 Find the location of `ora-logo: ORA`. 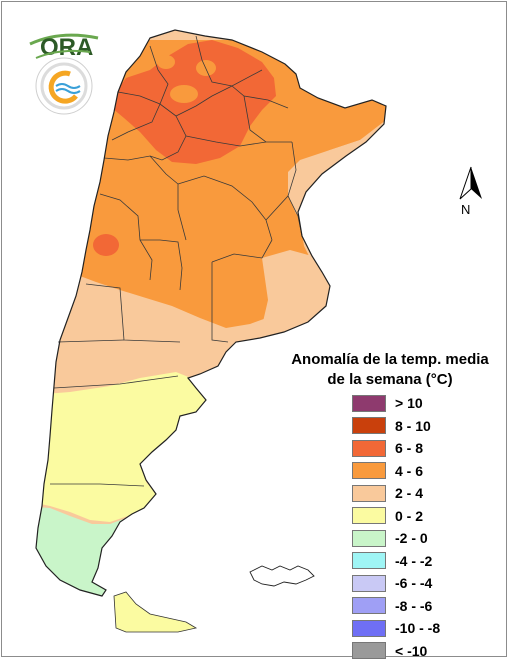

ora-logo: ORA is located at coordinates (64, 47).